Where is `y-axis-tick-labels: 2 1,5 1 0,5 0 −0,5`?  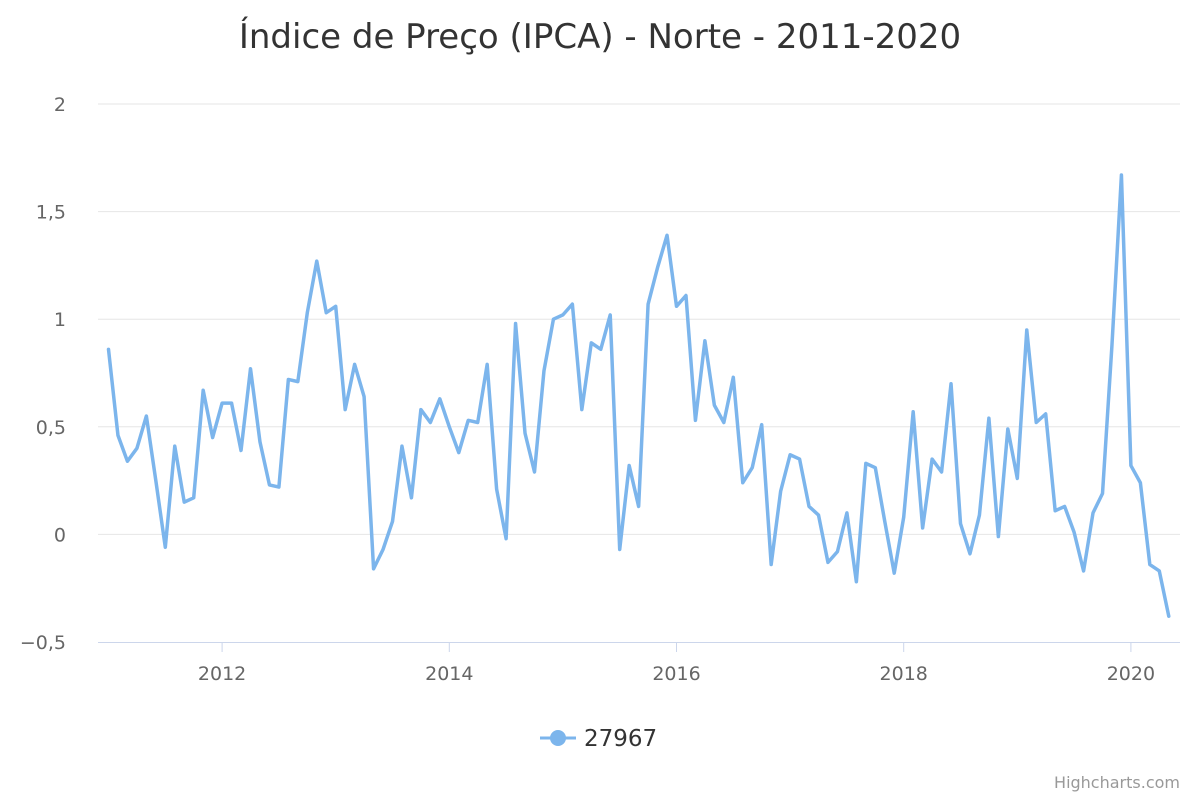
y-axis-tick-labels: 2 1,5 1 0,5 0 −0,5 is located at coordinates (43, 374).